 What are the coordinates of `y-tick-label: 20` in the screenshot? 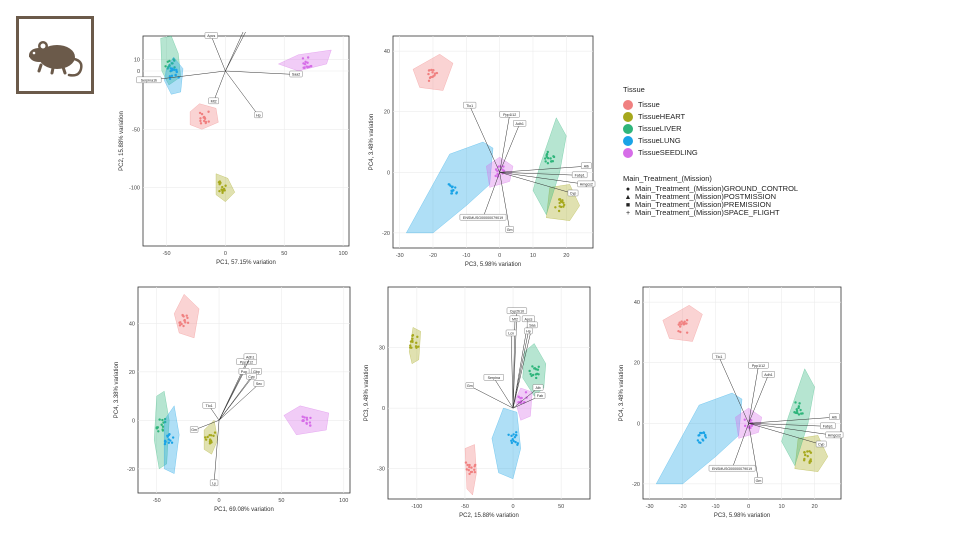 It's located at (132, 373).